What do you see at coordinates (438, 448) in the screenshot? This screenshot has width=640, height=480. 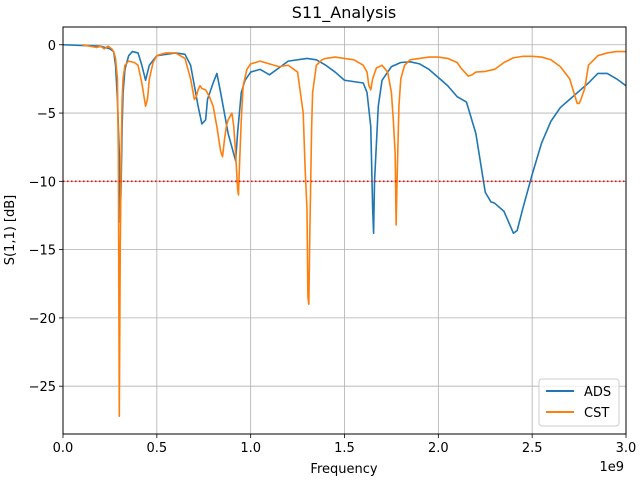 I see `x-tick-label: 2.0` at bounding box center [438, 448].